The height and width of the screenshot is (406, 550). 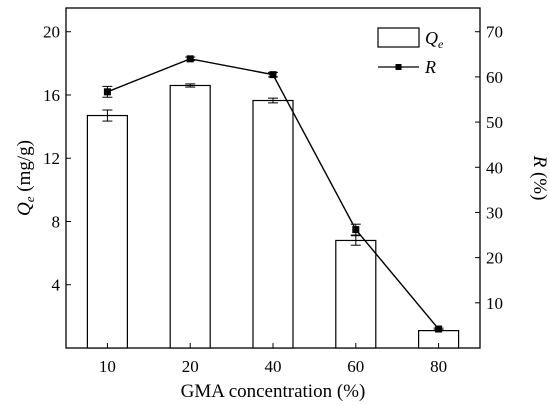 I want to click on y-axis-right-title: R (%), so click(x=539, y=178).